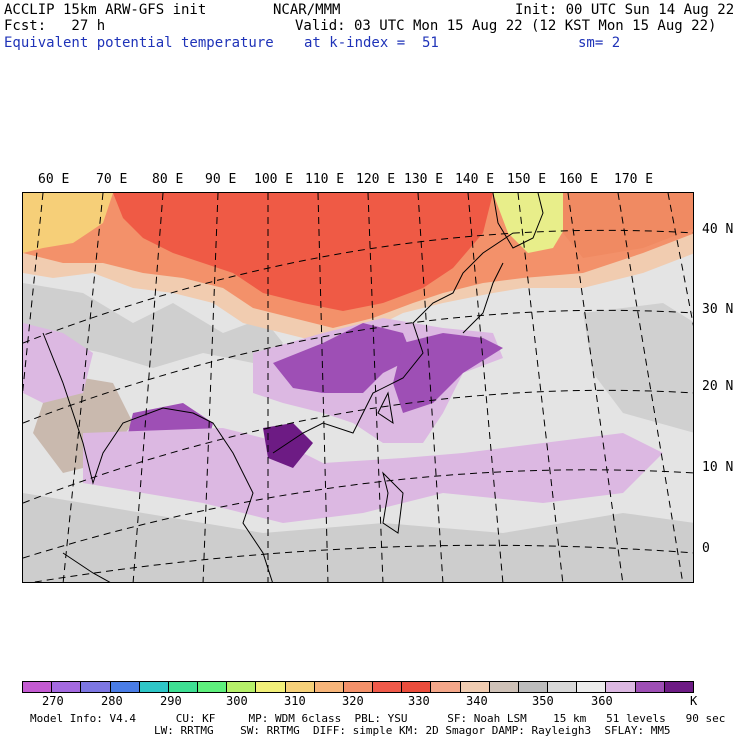 The height and width of the screenshot is (740, 740). Describe the element at coordinates (579, 179) in the screenshot. I see `lon-label-160e: 160 E` at that location.